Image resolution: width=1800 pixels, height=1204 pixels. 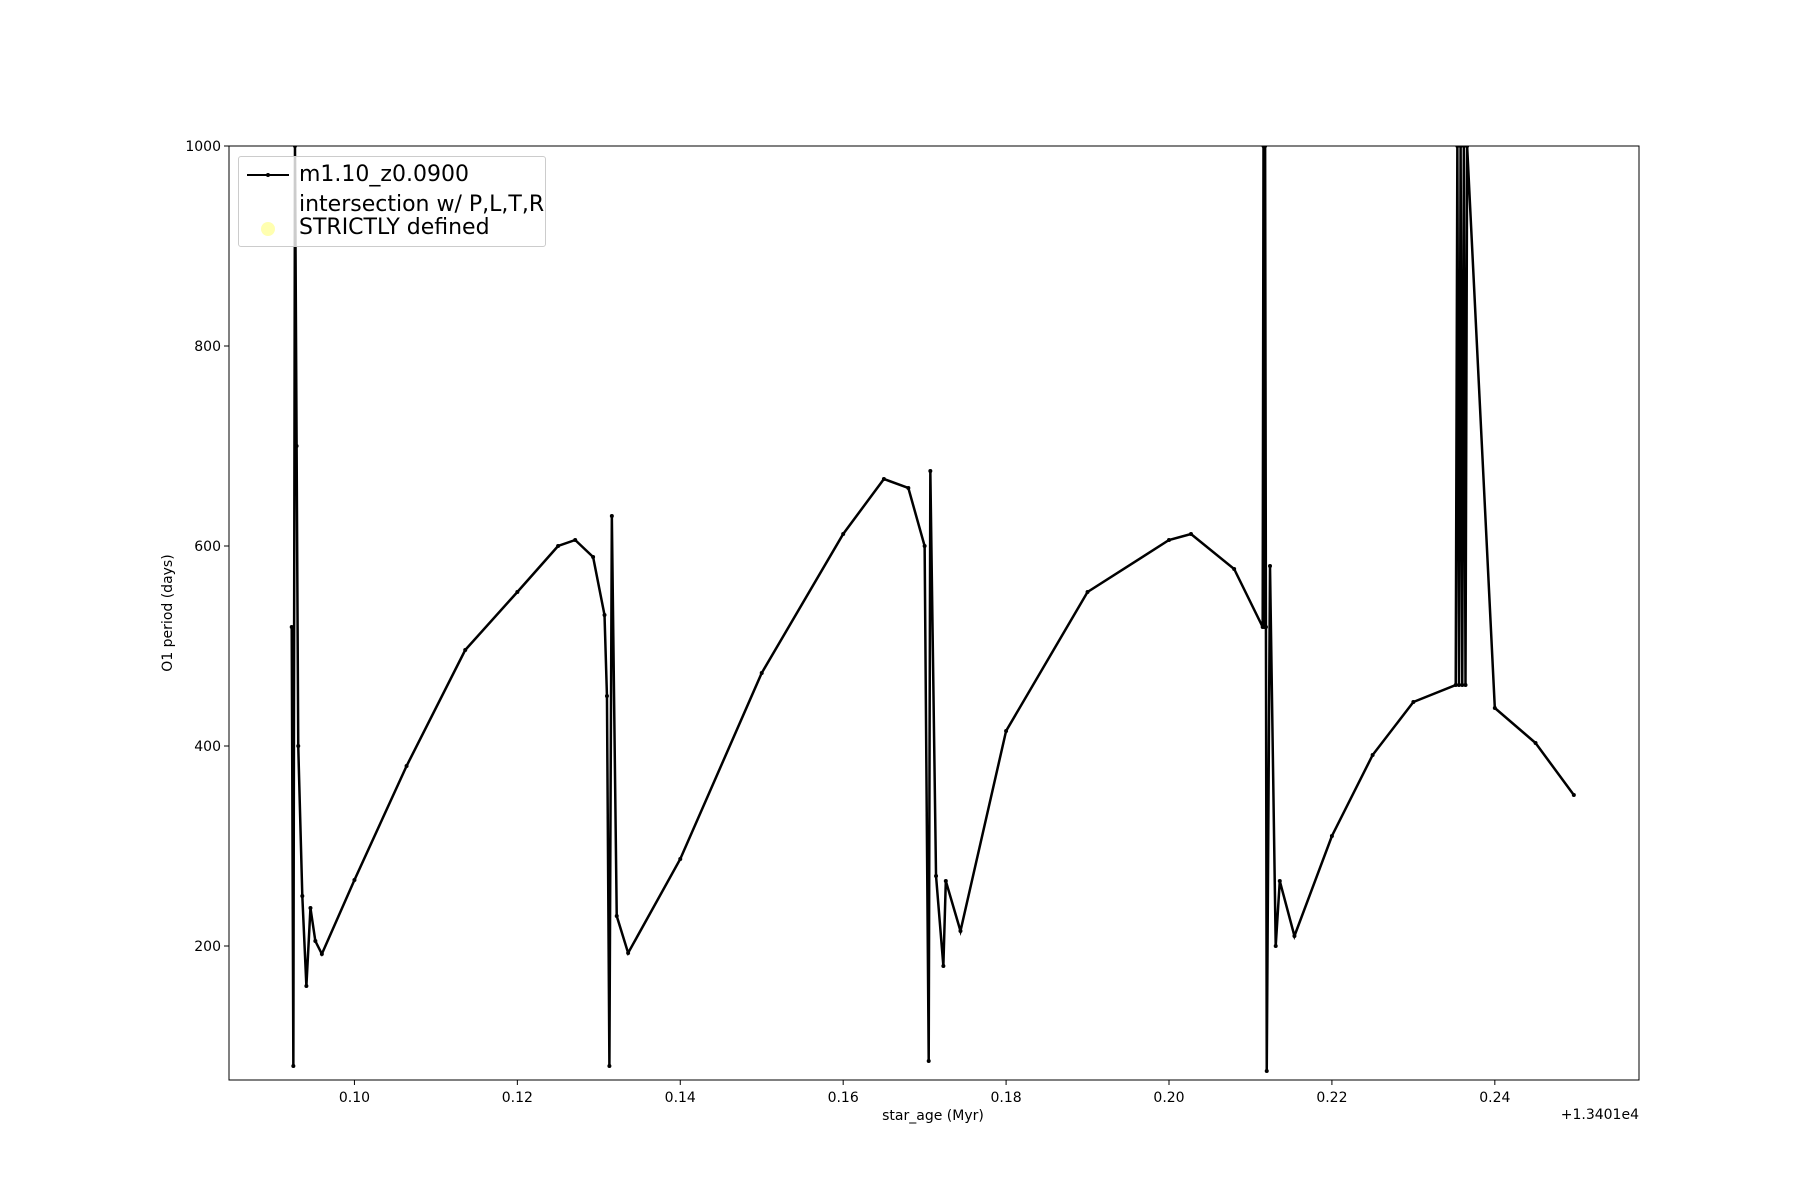 I want to click on x-tick-label: 0.12, so click(x=517, y=1098).